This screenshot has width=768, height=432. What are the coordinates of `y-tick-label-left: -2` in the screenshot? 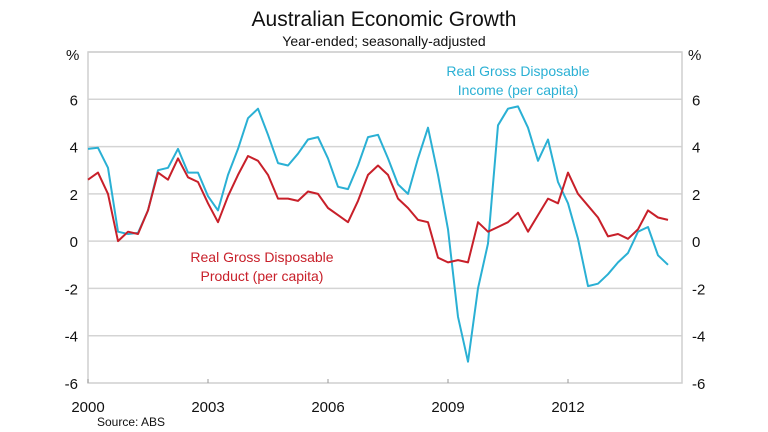 It's located at (71, 289).